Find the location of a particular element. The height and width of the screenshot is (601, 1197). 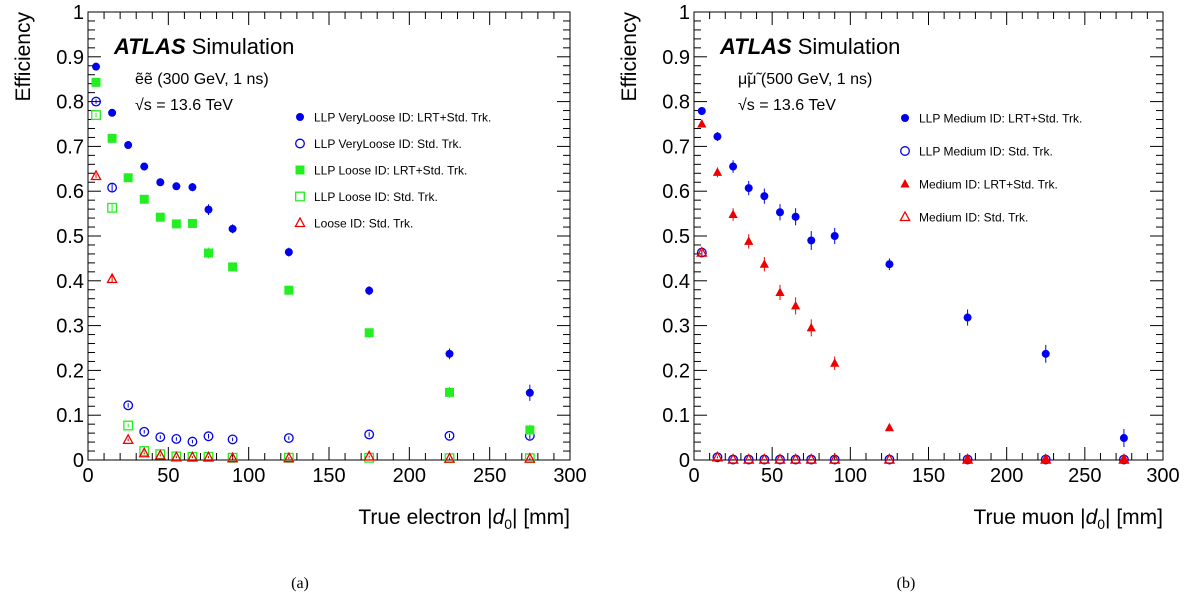

legend-label: LLP VeryLoose ID: LRT+Std. Trk. is located at coordinates (402, 118).